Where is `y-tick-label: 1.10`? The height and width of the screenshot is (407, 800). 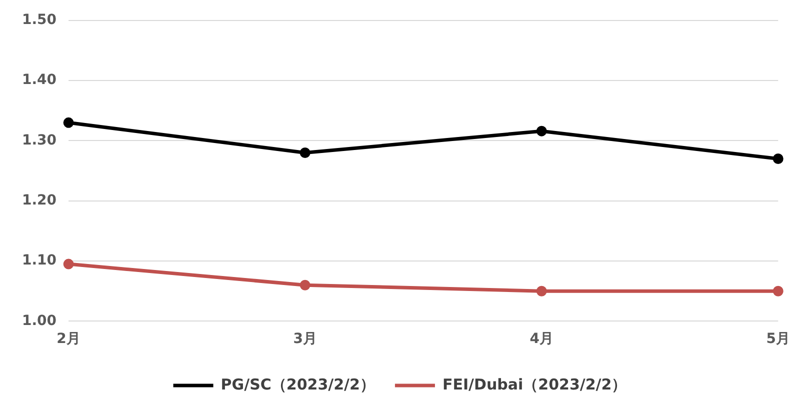
y-tick-label: 1.10 is located at coordinates (39, 260).